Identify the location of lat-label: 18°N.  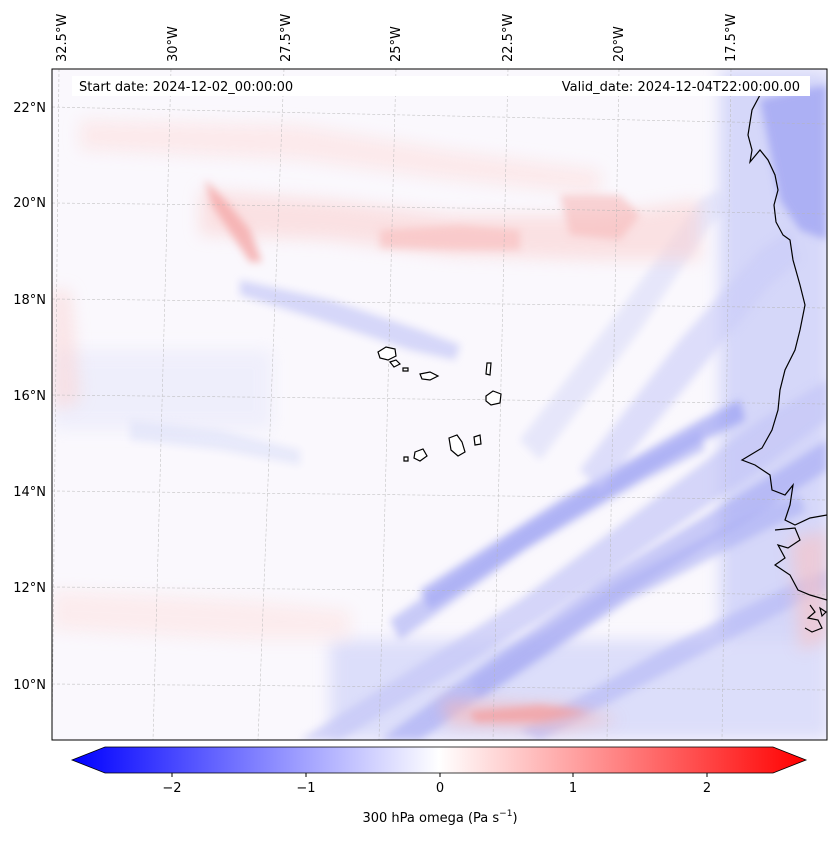
(29, 300).